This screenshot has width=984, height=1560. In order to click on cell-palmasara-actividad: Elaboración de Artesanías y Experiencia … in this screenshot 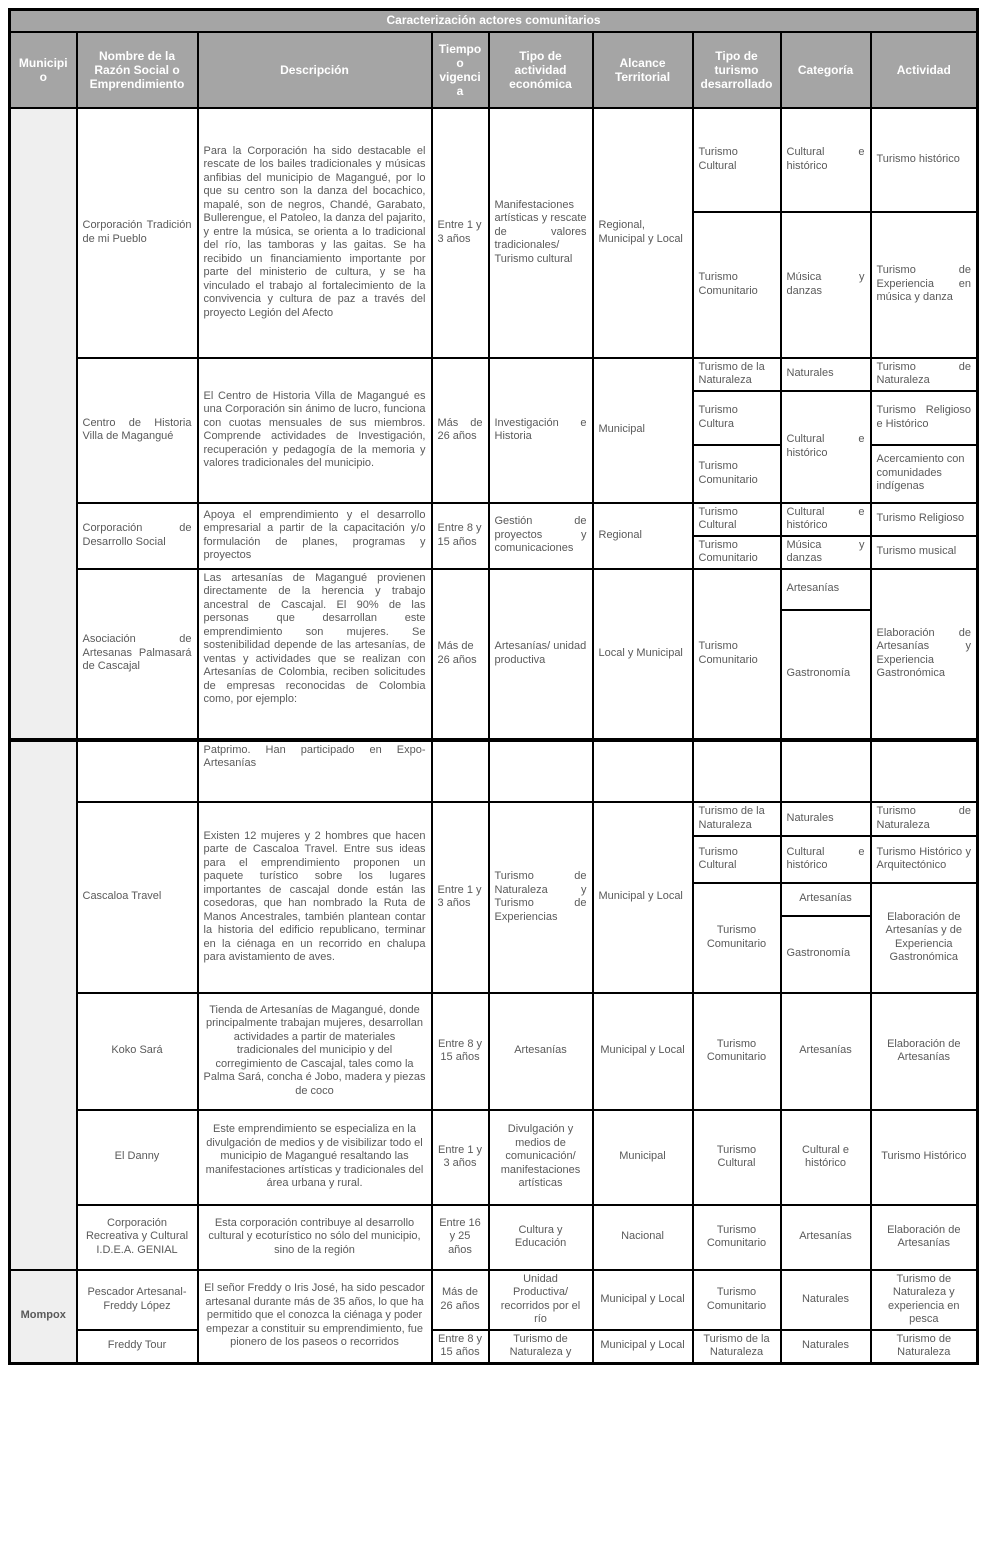, I will do `click(924, 654)`.